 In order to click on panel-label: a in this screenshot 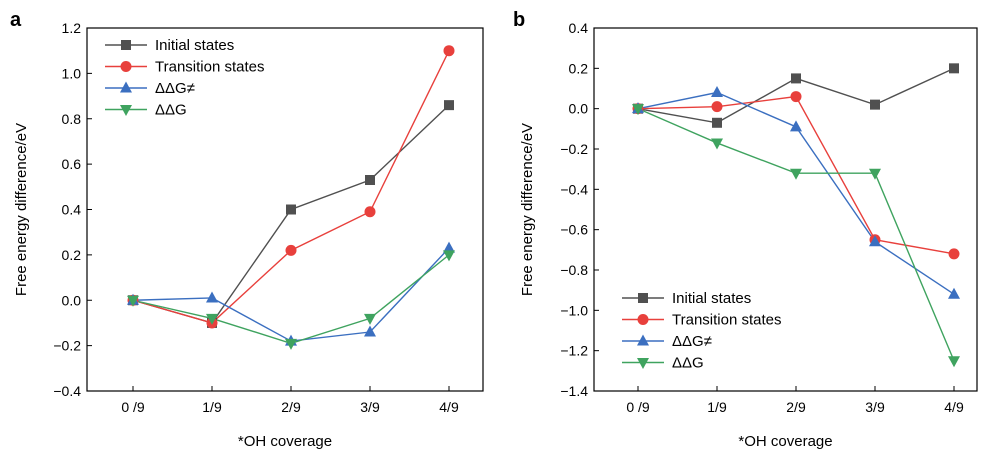, I will do `click(16, 20)`.